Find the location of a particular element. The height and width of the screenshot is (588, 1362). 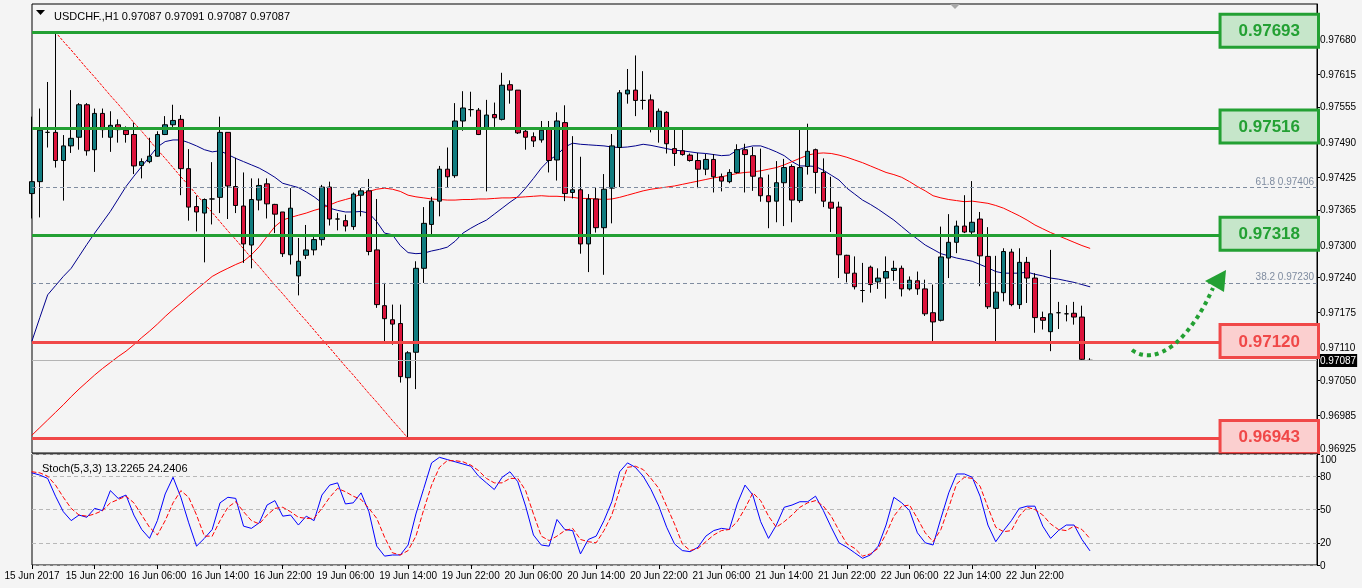

y-tick-label: 0 is located at coordinates (1323, 565).